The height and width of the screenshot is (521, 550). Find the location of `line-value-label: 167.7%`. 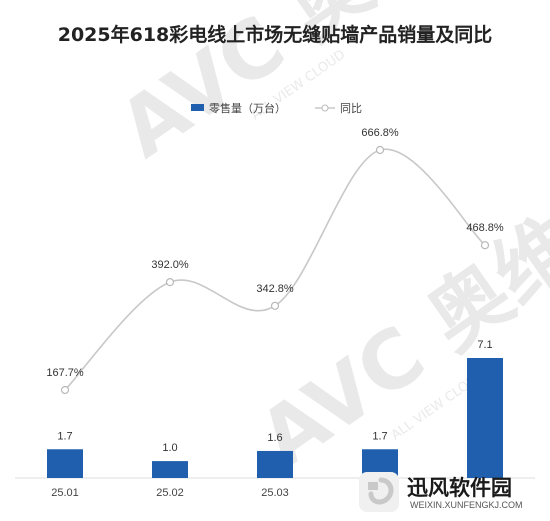

line-value-label: 167.7% is located at coordinates (65, 373).